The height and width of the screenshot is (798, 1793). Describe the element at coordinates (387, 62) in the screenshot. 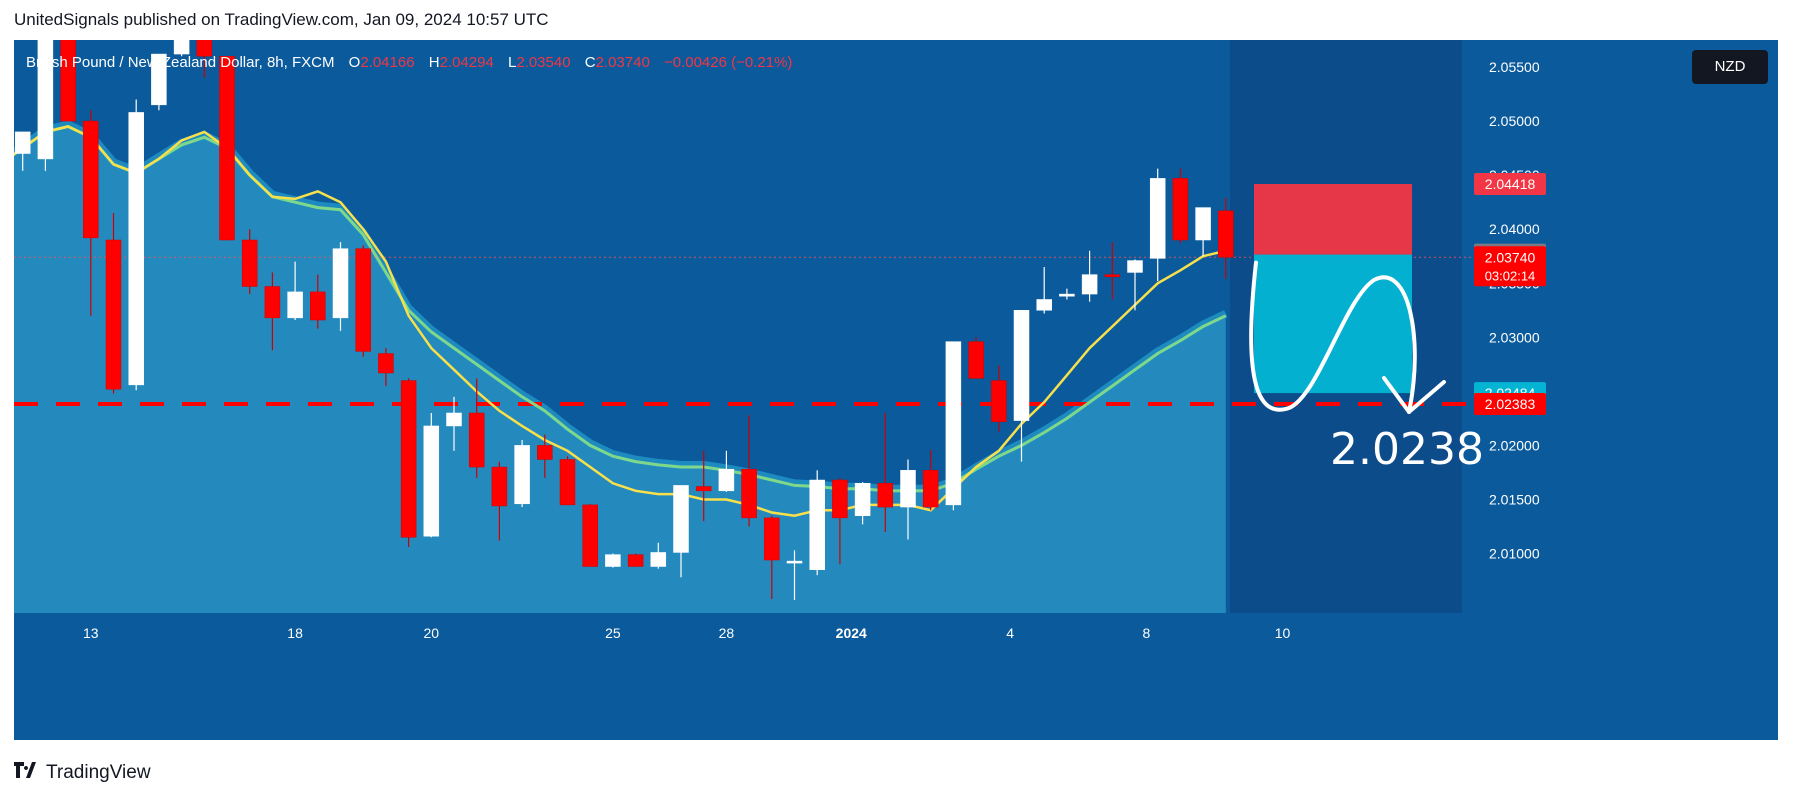

I see `open-value: 2.04166` at that location.